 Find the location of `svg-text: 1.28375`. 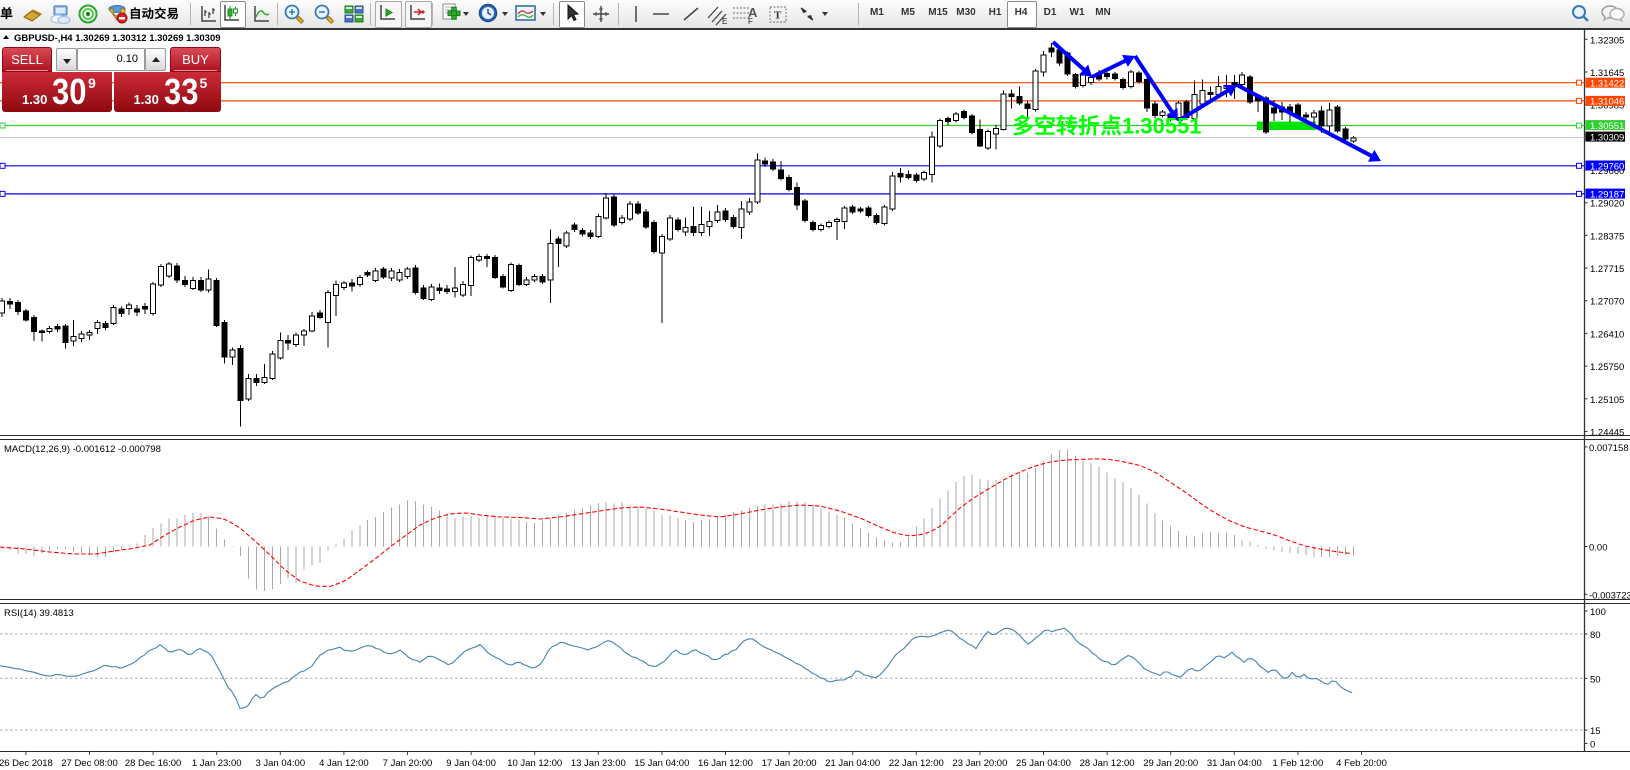

svg-text: 1.28375 is located at coordinates (1607, 236).